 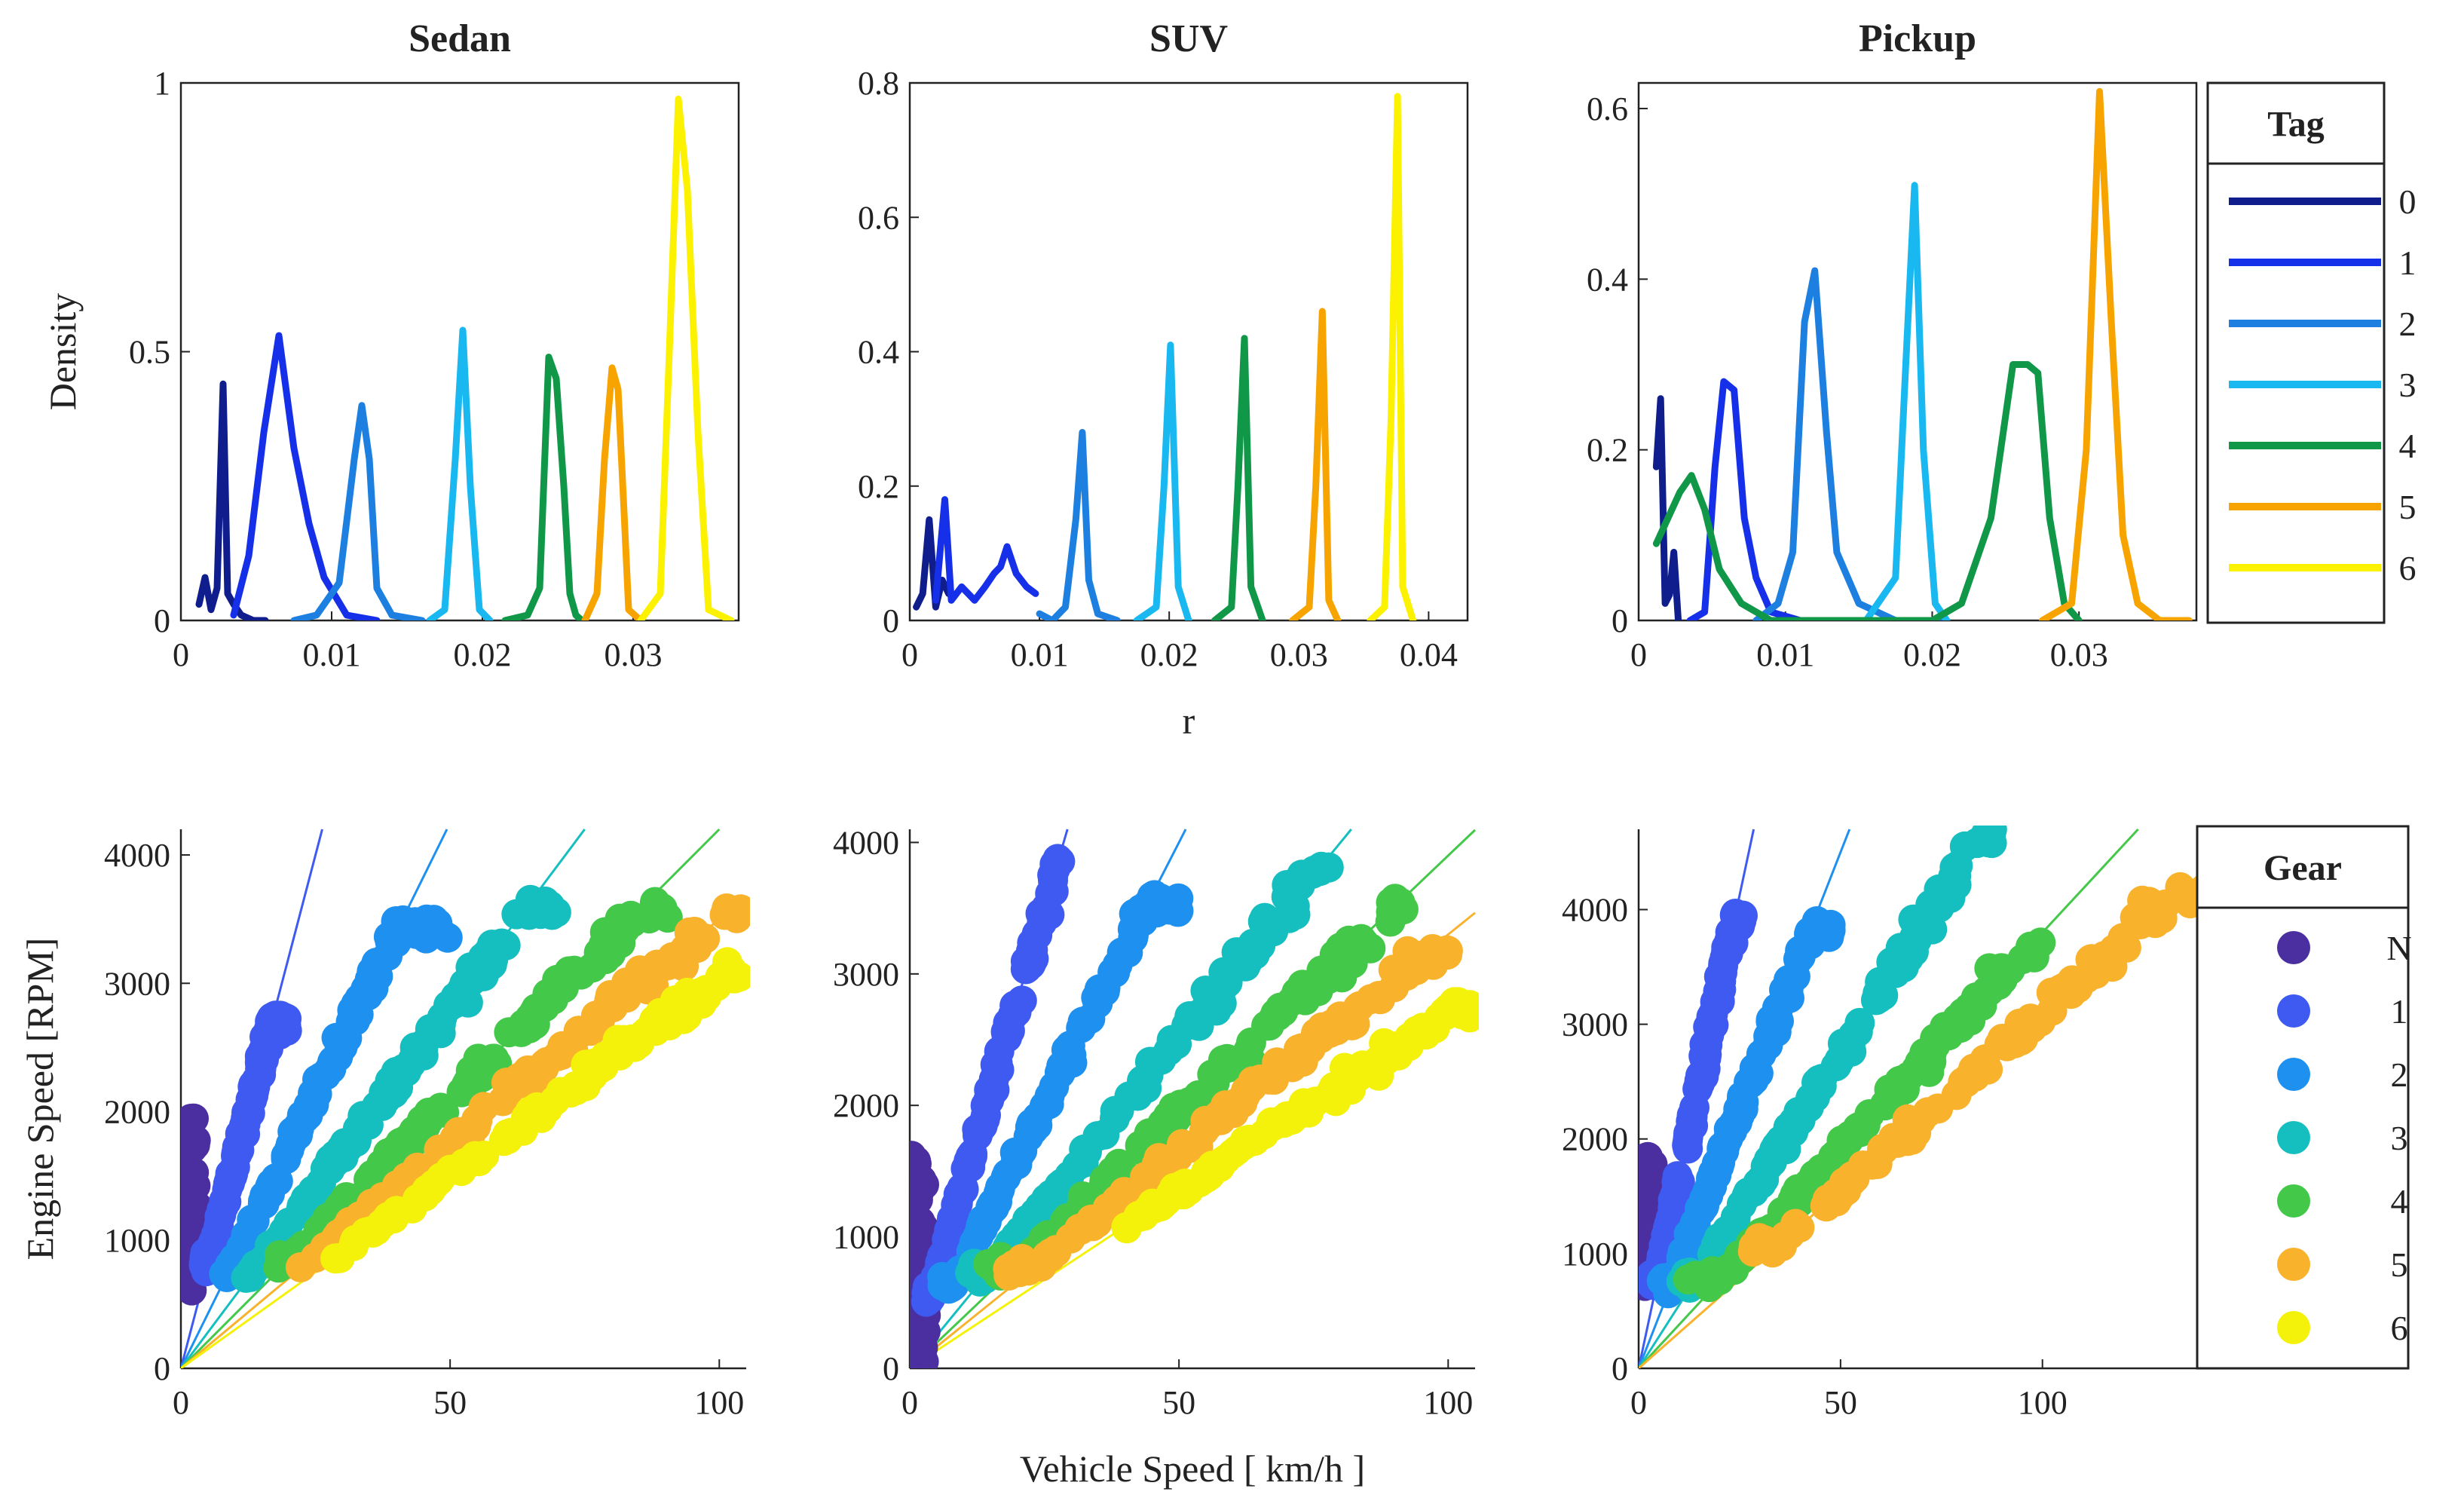 What do you see at coordinates (2399, 1201) in the screenshot?
I see `legend-label: 4` at bounding box center [2399, 1201].